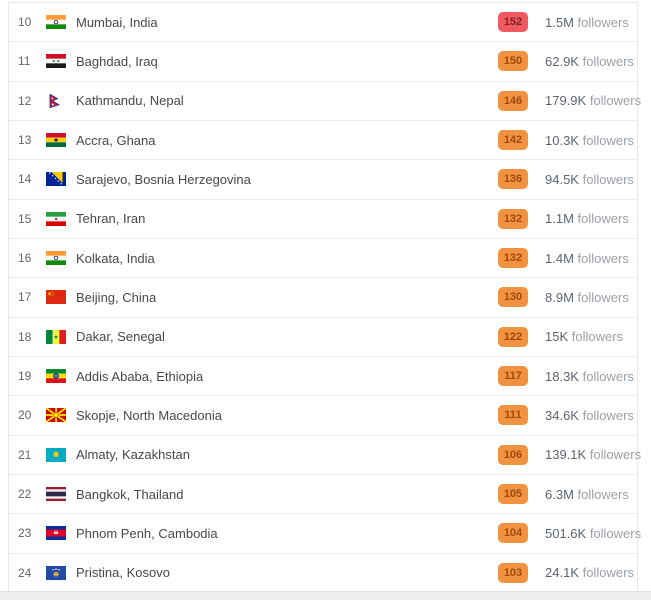 This screenshot has width=651, height=600. I want to click on rank-label: 15, so click(25, 218).